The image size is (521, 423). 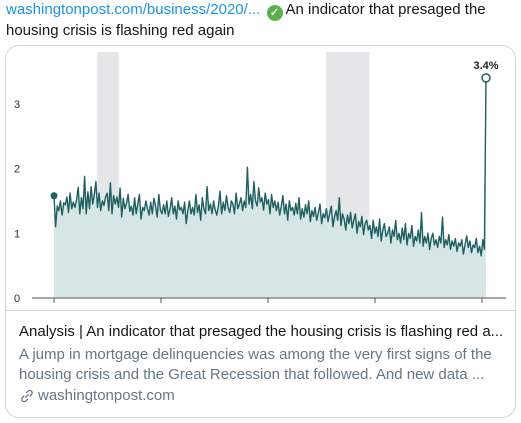 I want to click on card-divider, so click(x=260, y=310).